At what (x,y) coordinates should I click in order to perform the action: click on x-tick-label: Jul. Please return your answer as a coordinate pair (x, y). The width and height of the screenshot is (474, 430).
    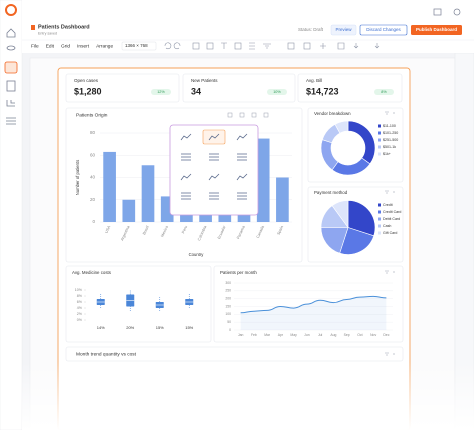
    Looking at the image, I should click on (320, 335).